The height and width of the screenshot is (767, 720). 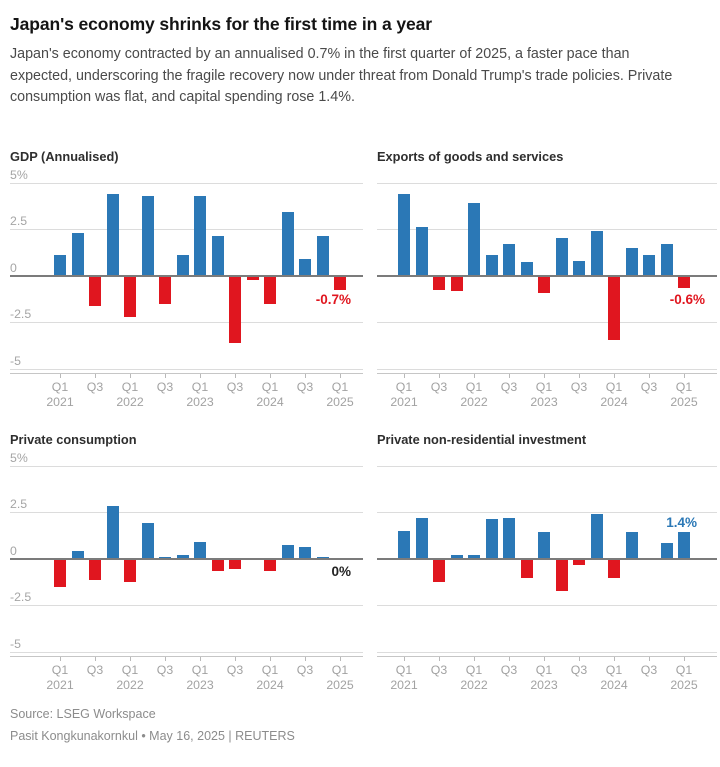 What do you see at coordinates (482, 439) in the screenshot?
I see `chart-title: Private non-residential investment` at bounding box center [482, 439].